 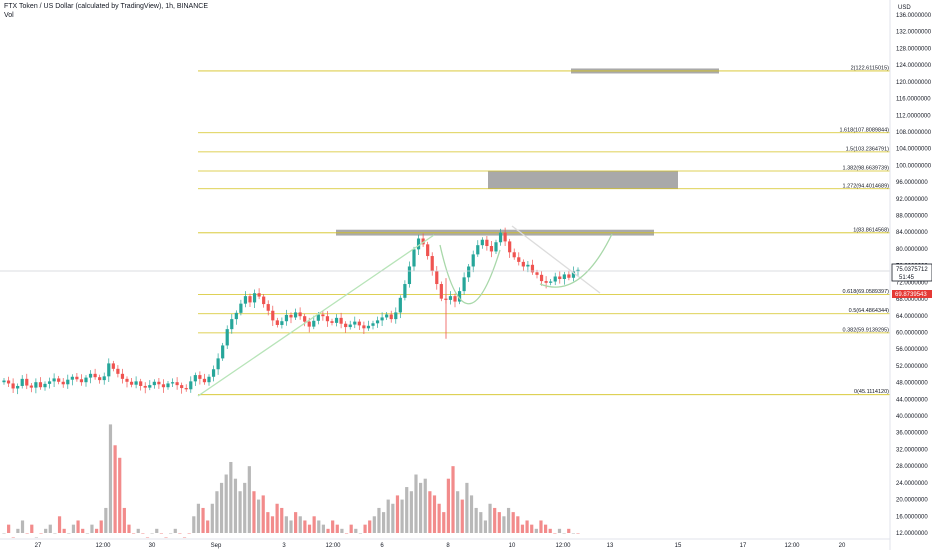 What do you see at coordinates (152, 546) in the screenshot?
I see `time-tick: 30` at bounding box center [152, 546].